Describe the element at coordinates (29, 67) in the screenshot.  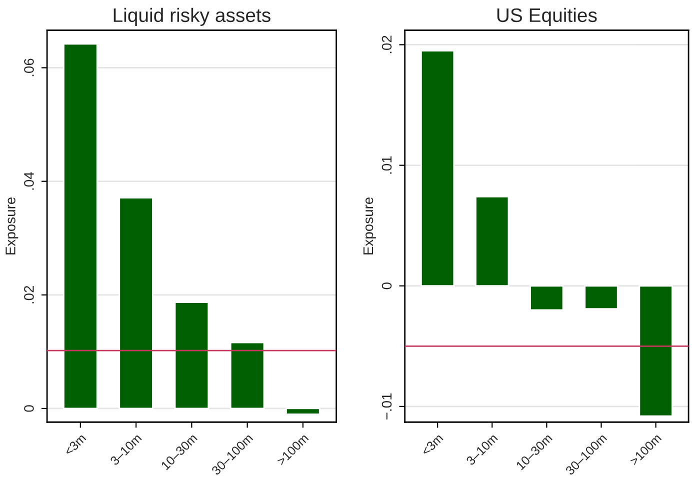
I see `y-tick-label: .06` at that location.